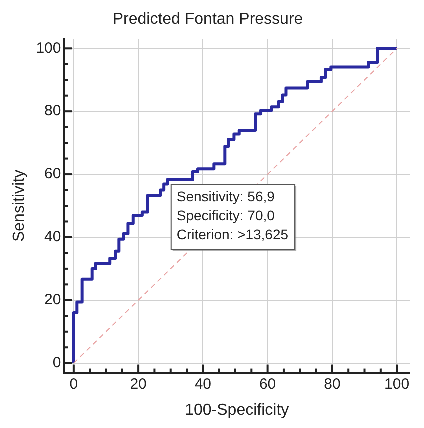 This screenshot has height=428, width=424. What do you see at coordinates (237, 410) in the screenshot?
I see `x-axis-title: 100-Specificity` at bounding box center [237, 410].